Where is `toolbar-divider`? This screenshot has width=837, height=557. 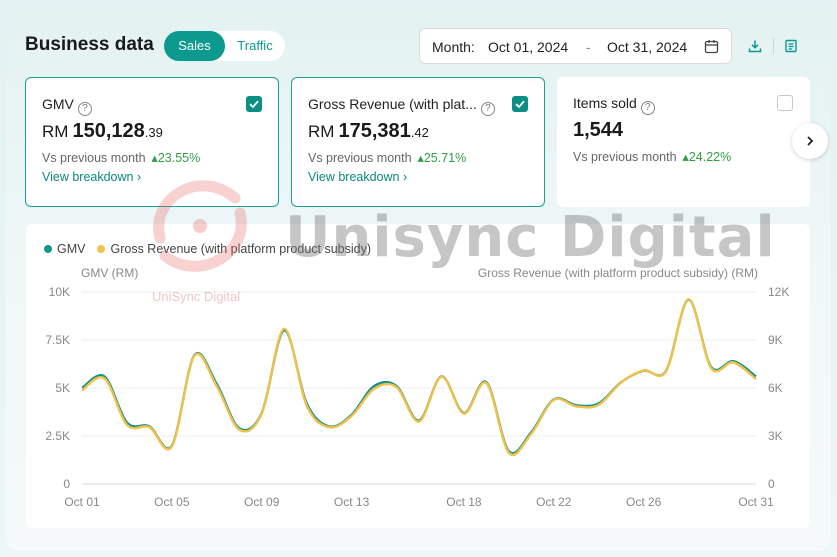 toolbar-divider is located at coordinates (773, 46).